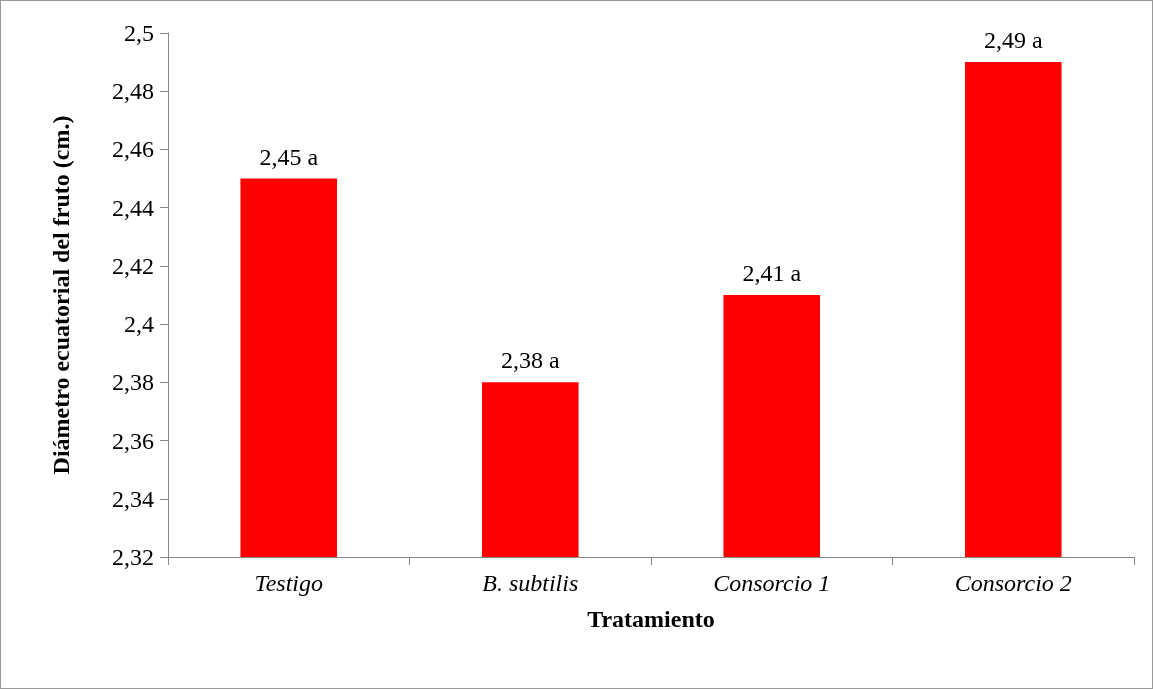  Describe the element at coordinates (1013, 40) in the screenshot. I see `data-label: 2,49 a` at that location.